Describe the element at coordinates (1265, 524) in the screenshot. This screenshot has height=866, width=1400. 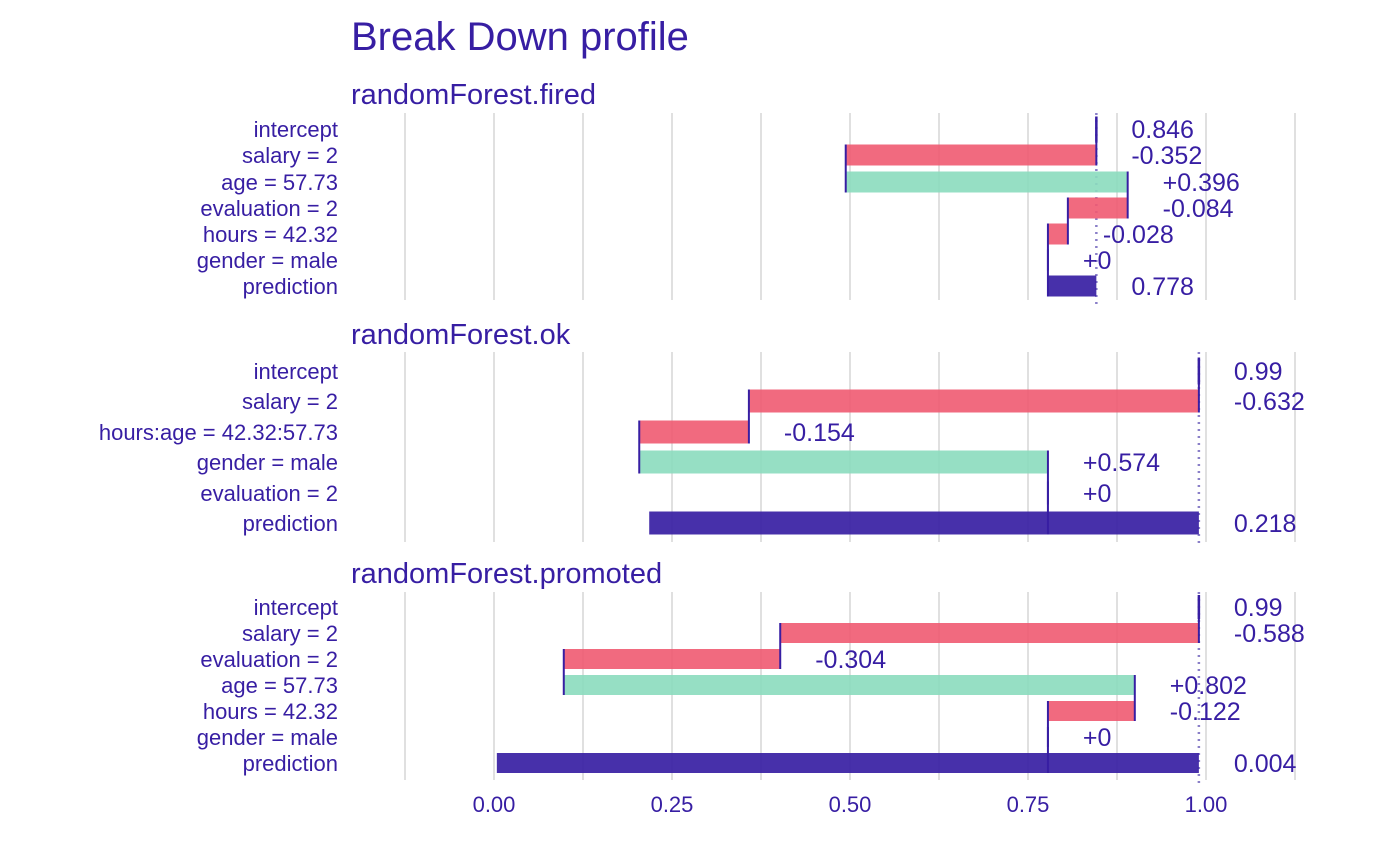
I see `value-label: 0.218` at that location.